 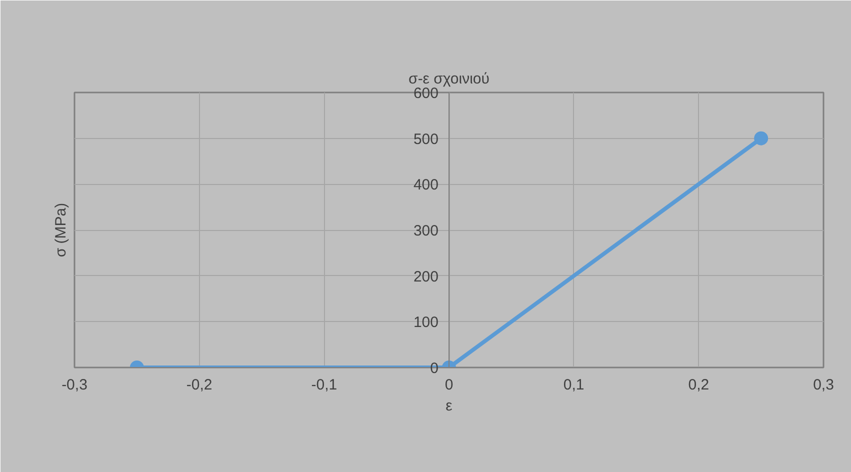 What do you see at coordinates (426, 231) in the screenshot?
I see `y-tick-label: 300` at bounding box center [426, 231].